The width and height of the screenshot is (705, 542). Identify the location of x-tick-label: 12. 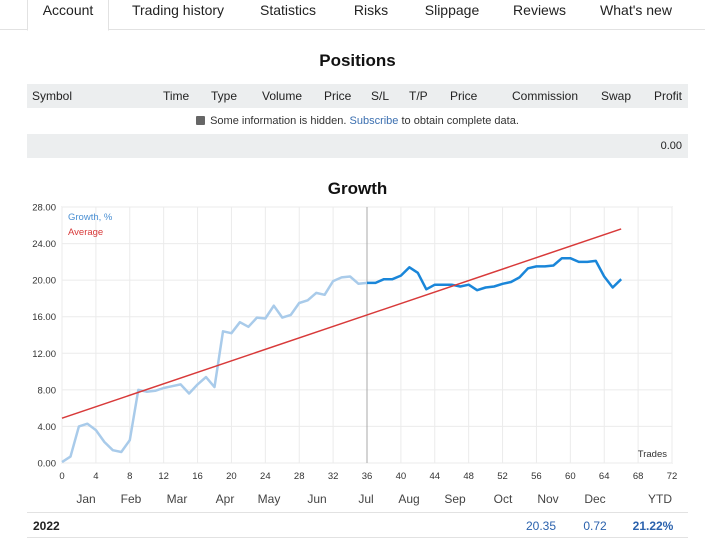
(163, 476).